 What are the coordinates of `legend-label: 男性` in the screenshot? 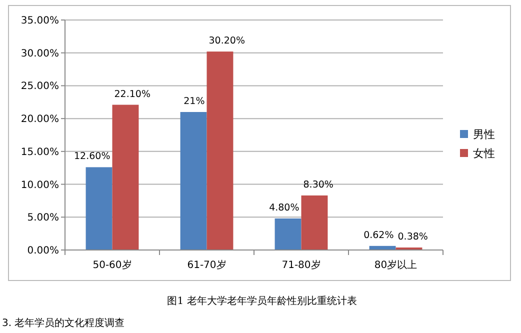 It's located at (484, 134).